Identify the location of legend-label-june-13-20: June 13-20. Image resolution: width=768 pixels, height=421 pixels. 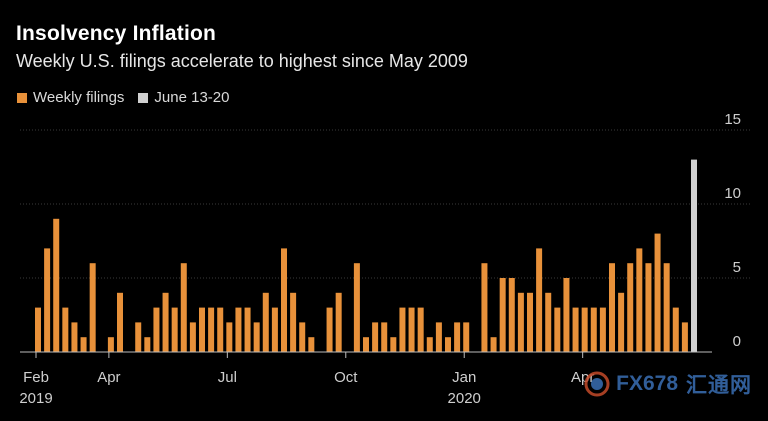
(192, 97).